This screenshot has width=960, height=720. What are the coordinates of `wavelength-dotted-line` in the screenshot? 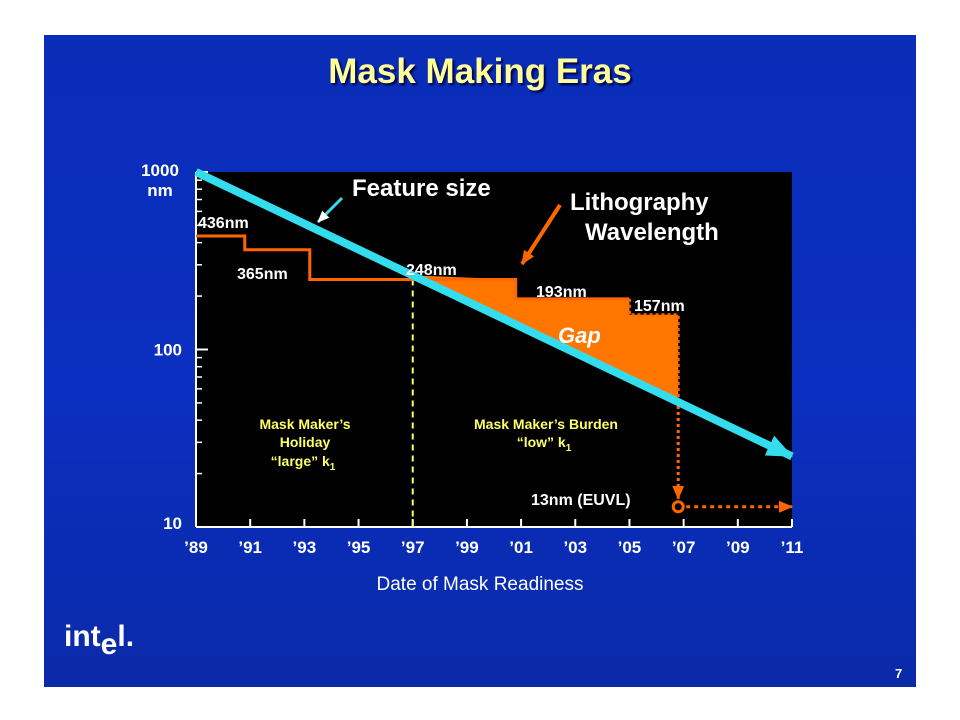 It's located at (656, 399).